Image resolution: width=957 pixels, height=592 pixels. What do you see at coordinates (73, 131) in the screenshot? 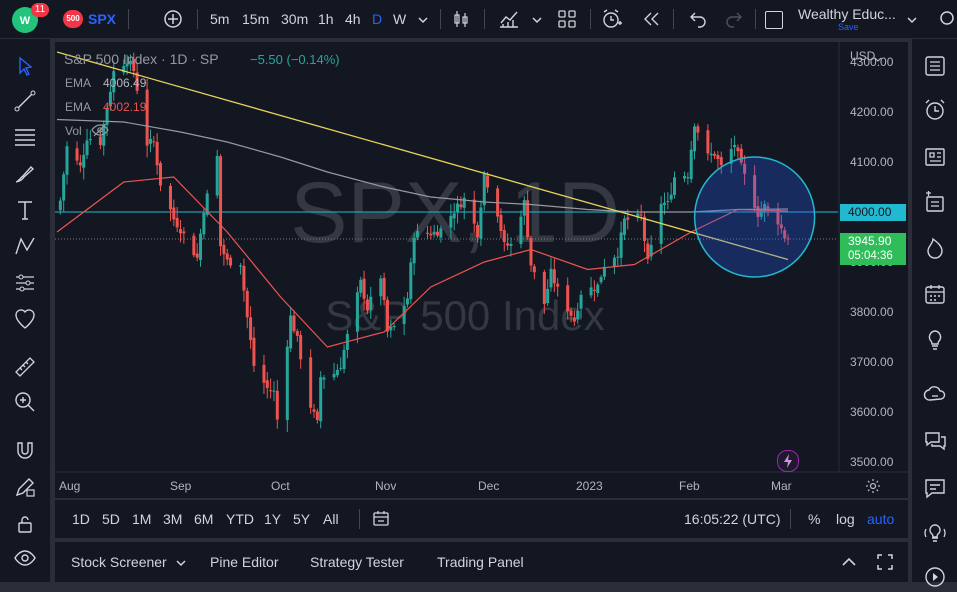
I see `legend-vol-label: Vol` at bounding box center [73, 131].